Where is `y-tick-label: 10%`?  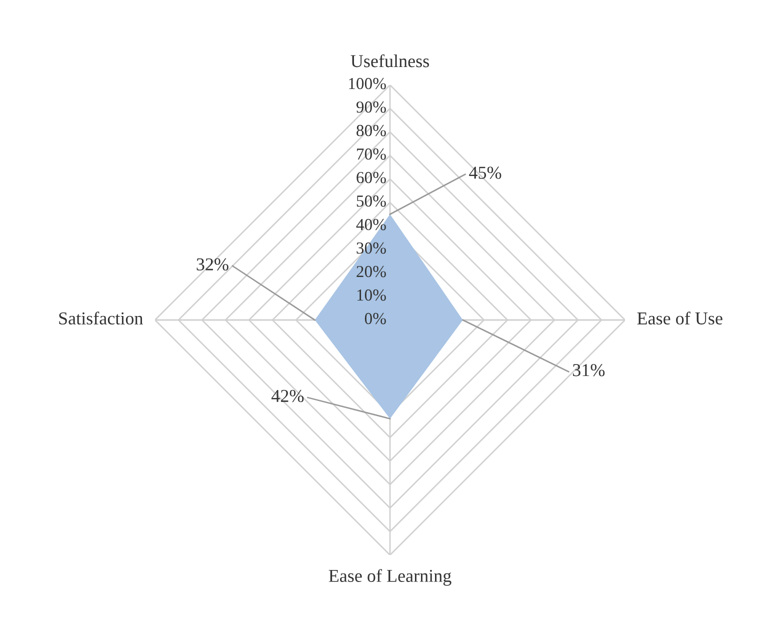 y-tick-label: 10% is located at coordinates (371, 295).